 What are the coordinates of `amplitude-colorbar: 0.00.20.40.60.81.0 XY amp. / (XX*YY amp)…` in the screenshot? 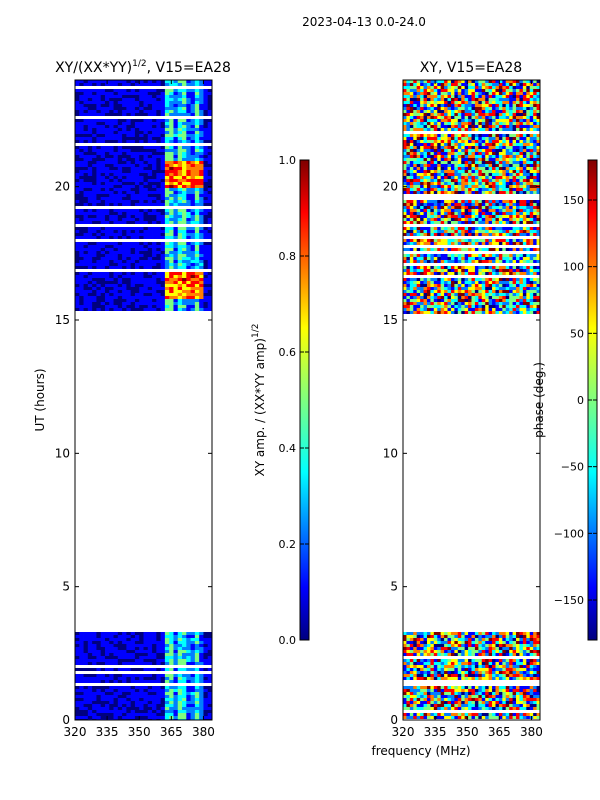 It's located at (280, 400).